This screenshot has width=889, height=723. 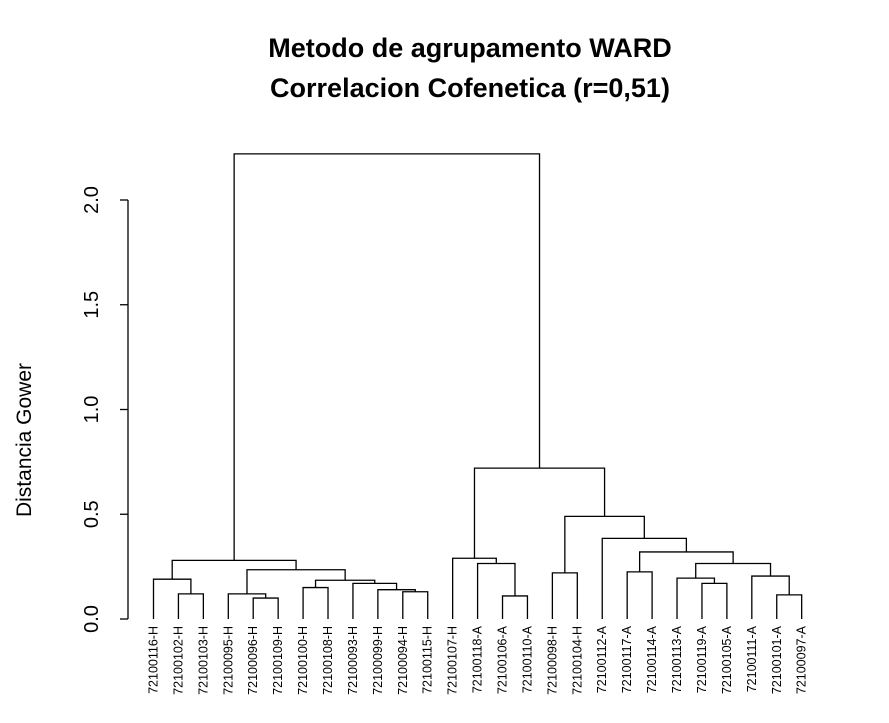 What do you see at coordinates (328, 660) in the screenshot?
I see `leaf-label: 72100108-H` at bounding box center [328, 660].